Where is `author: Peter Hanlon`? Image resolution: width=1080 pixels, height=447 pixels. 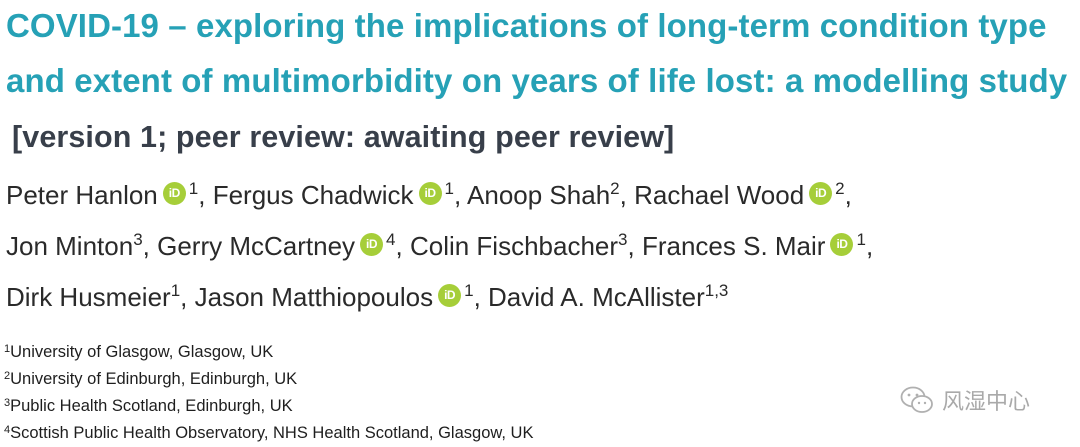
author: Peter Hanlon is located at coordinates (82, 195).